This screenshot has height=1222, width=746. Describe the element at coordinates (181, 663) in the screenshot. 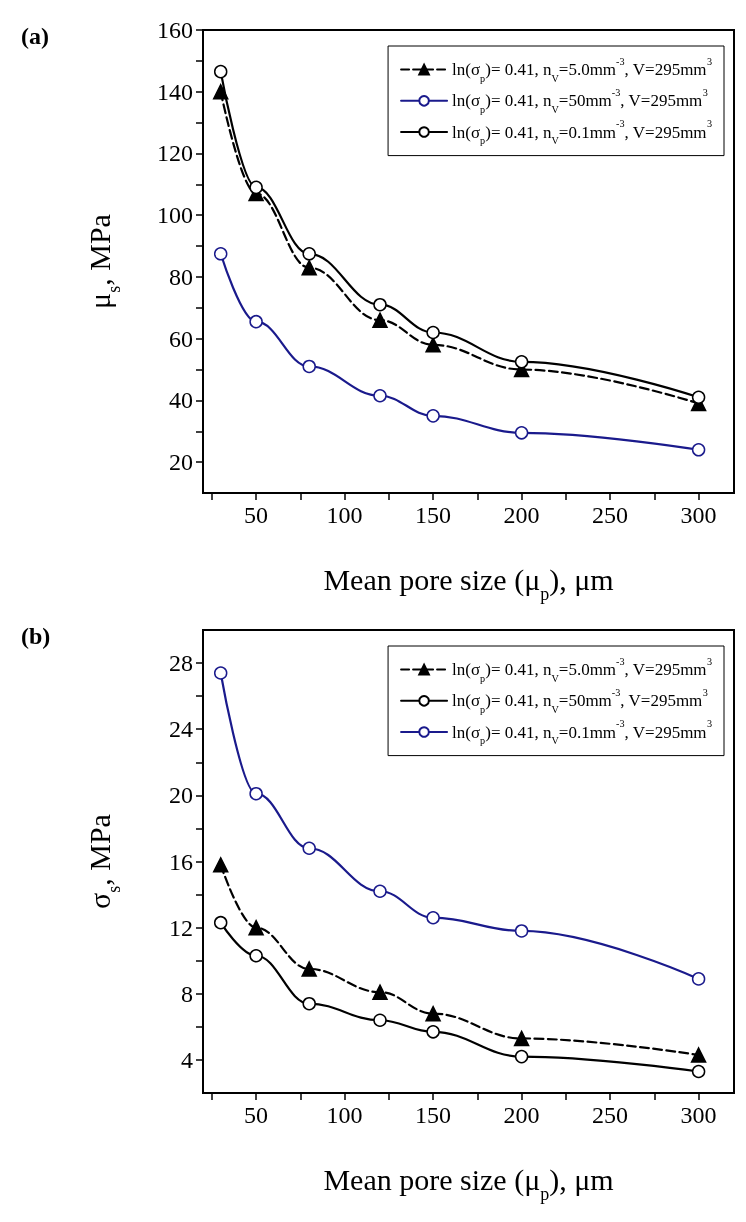

I see `y-tick-label: 28` at that location.